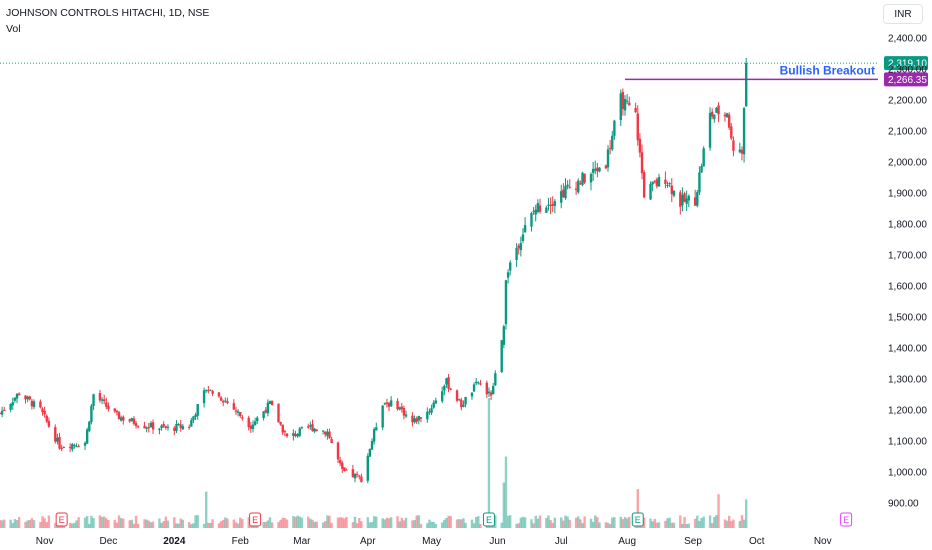 The width and height of the screenshot is (932, 550). I want to click on volume-label: Vol, so click(13, 29).